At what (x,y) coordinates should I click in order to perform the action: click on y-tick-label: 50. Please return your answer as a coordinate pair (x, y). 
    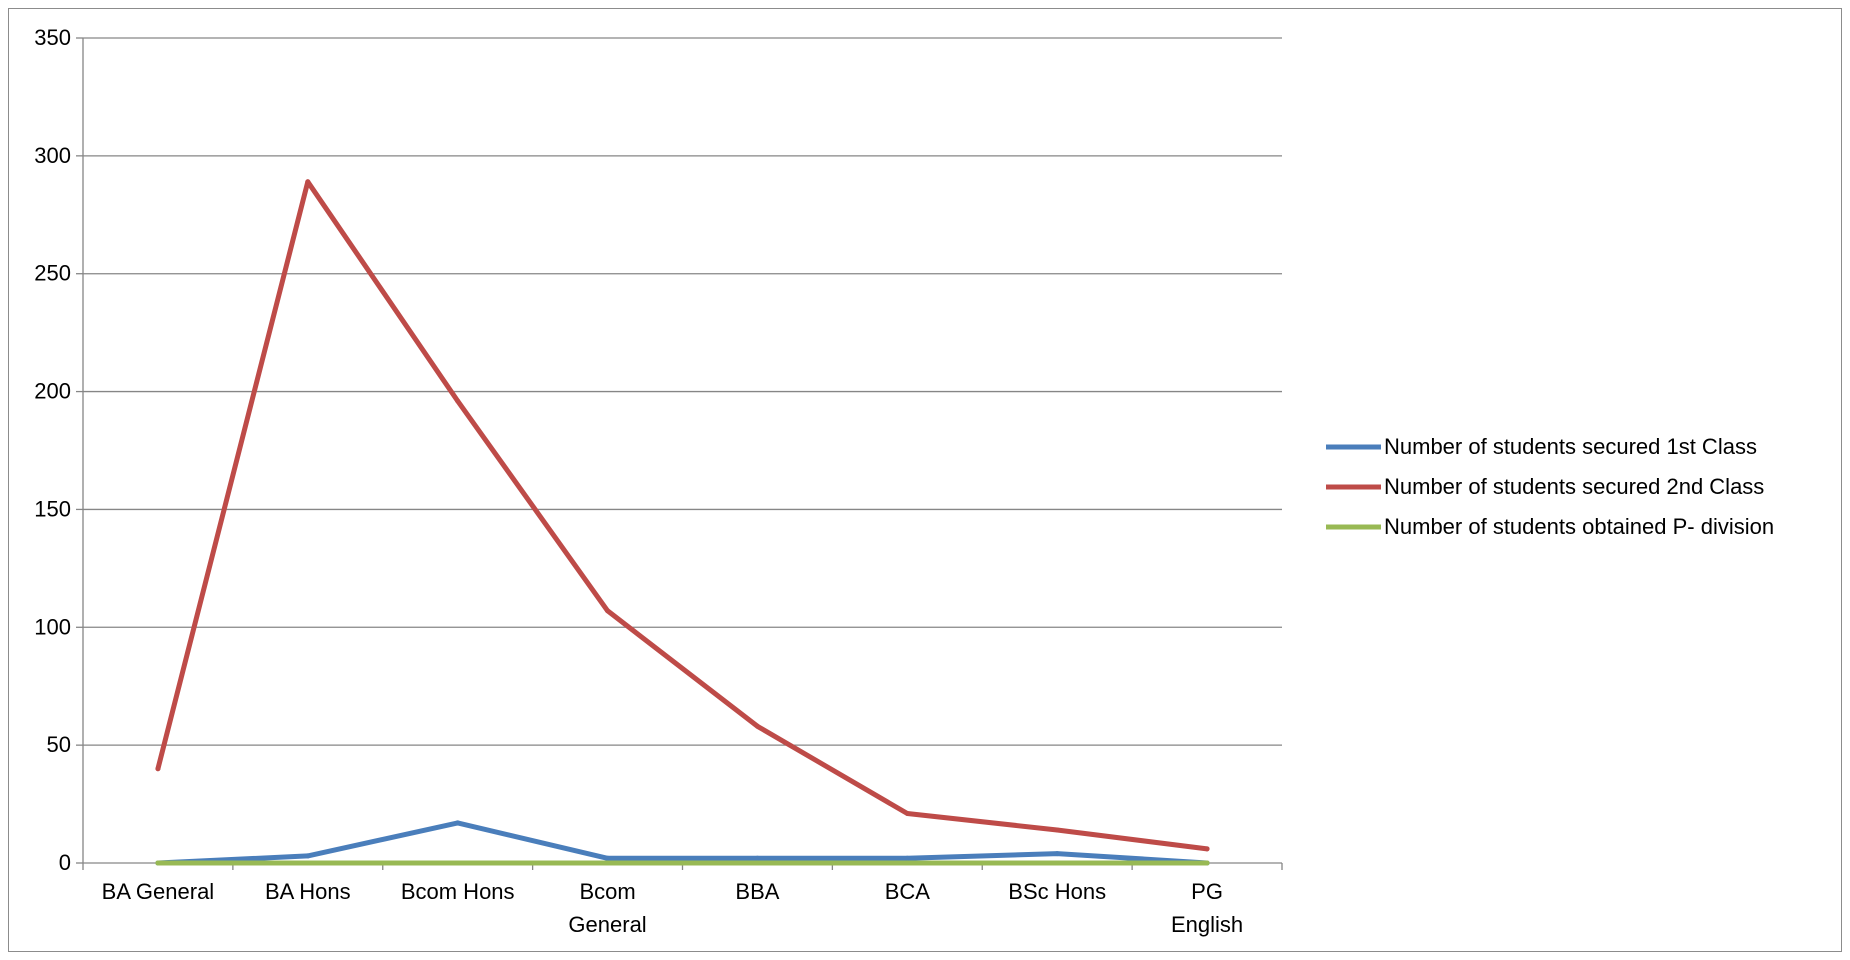
    Looking at the image, I should click on (59, 744).